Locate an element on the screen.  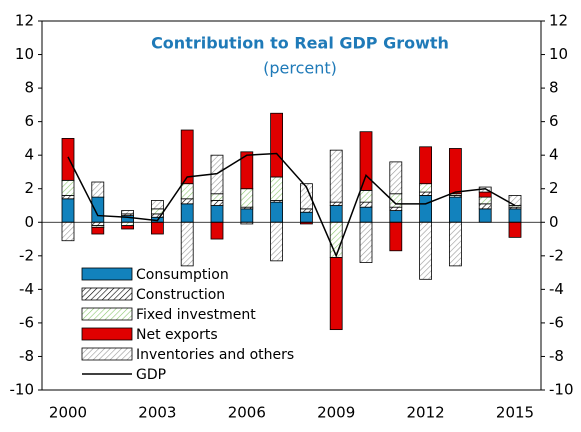
x-tick-label: 2006 is located at coordinates (247, 413).